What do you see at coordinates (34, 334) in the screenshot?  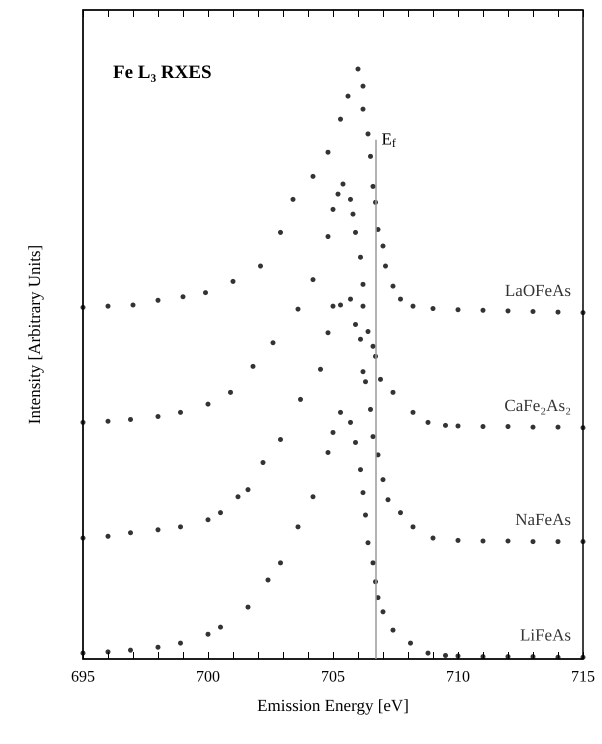 I see `y-axis-title: Intensity [Arbitrary Units]` at bounding box center [34, 334].